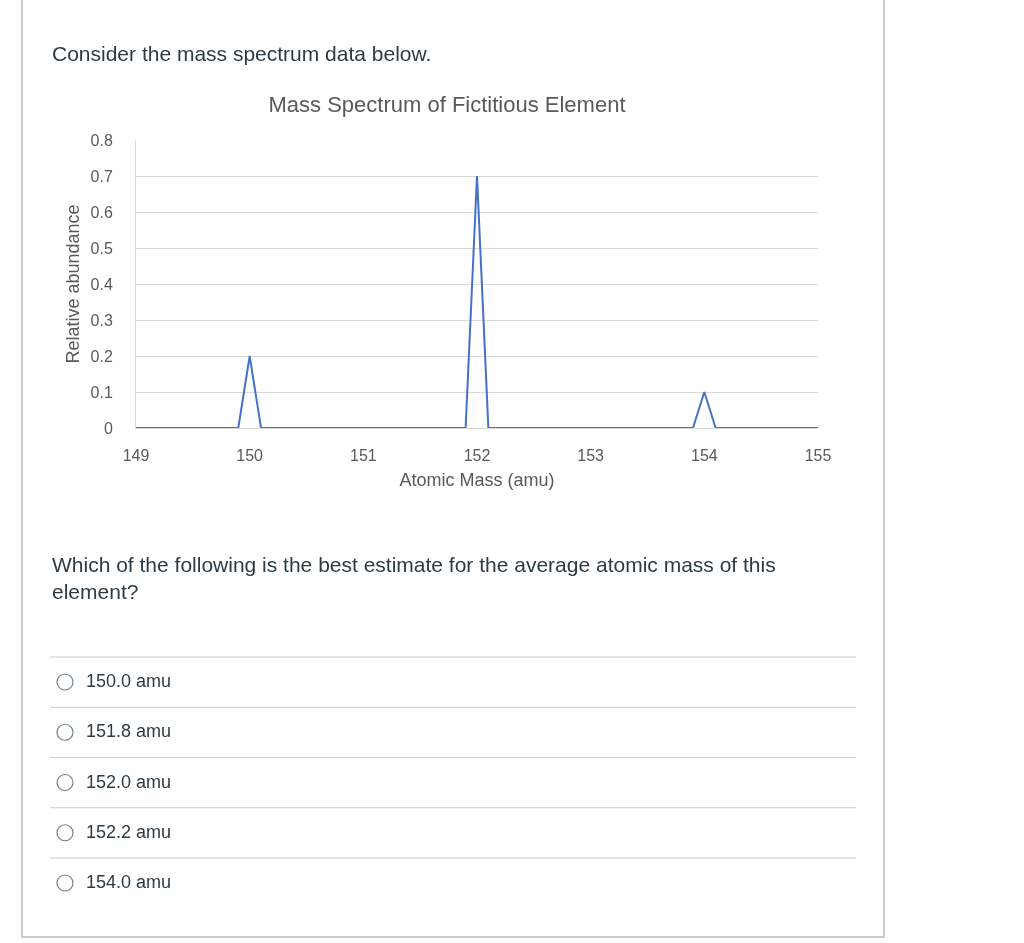 The width and height of the screenshot is (1024, 943). I want to click on text: 152.2 amu, so click(129, 832).